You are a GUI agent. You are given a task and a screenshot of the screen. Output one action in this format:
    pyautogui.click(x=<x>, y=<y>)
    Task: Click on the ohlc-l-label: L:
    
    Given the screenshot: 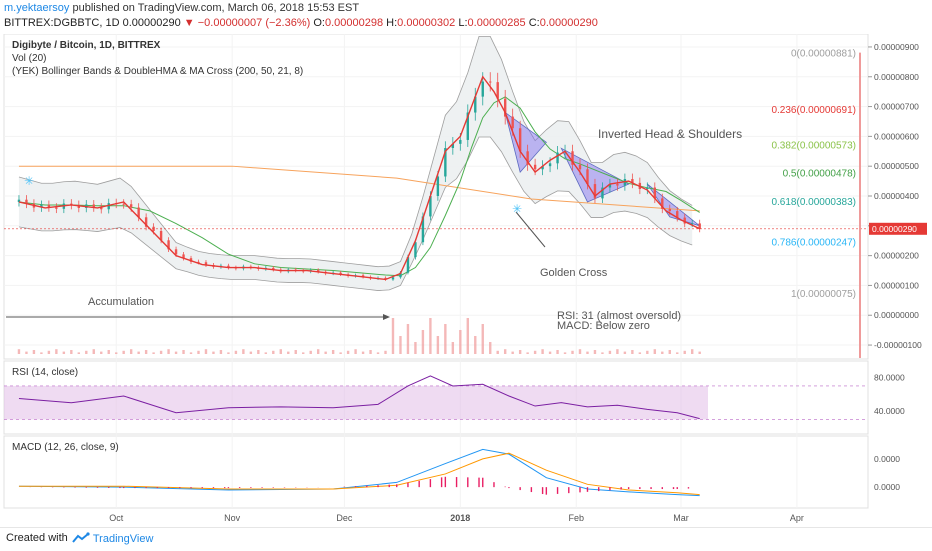 What is the action you would take?
    pyautogui.click(x=463, y=23)
    